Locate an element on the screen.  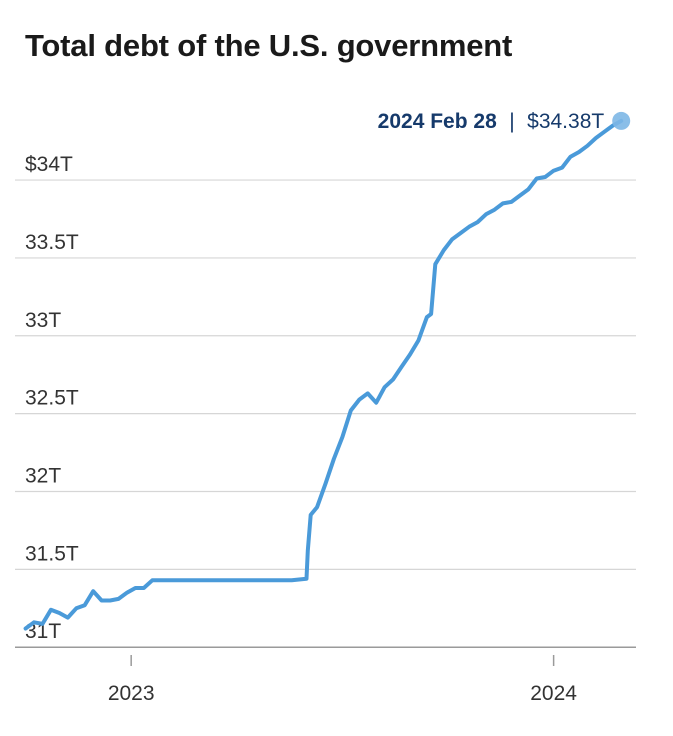
callout-date: 2024 Feb 28 is located at coordinates (437, 121).